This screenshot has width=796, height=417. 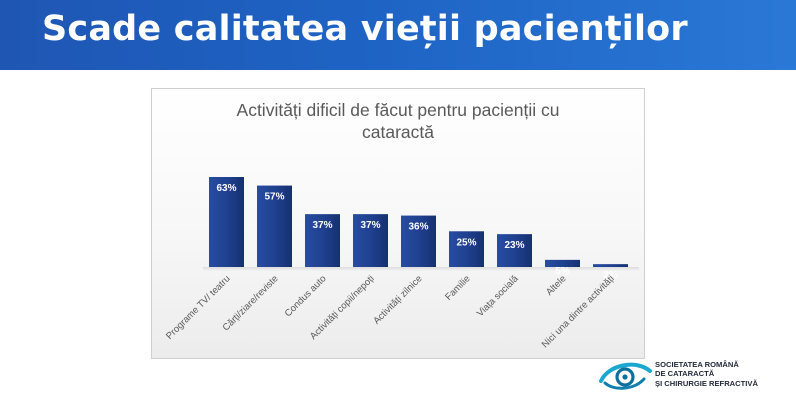 I want to click on bar-value-label-6: 25%, so click(x=466, y=242).